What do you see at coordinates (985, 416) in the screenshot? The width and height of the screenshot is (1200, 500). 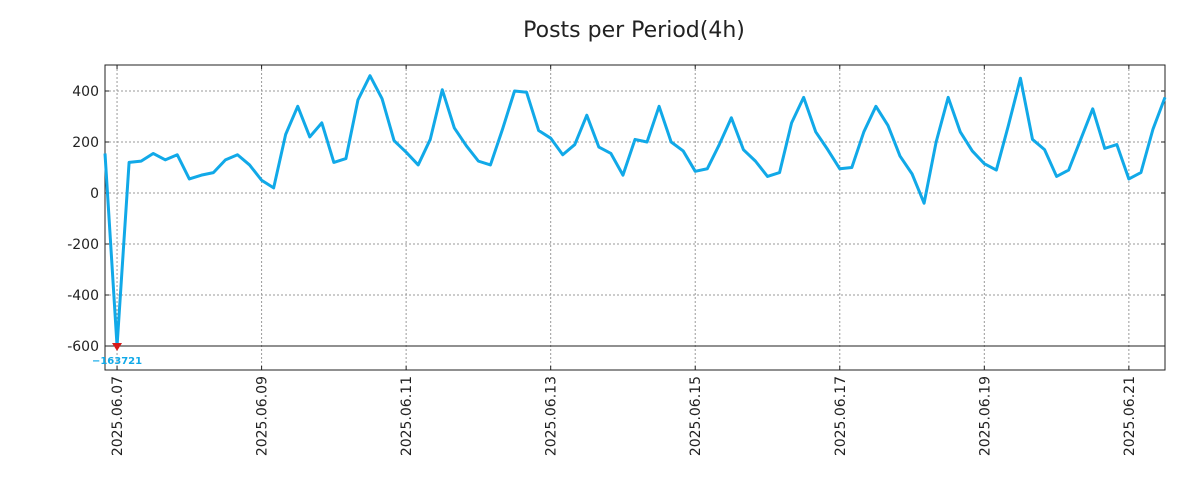 I see `x-tick-label: 2025.06.19` at bounding box center [985, 416].